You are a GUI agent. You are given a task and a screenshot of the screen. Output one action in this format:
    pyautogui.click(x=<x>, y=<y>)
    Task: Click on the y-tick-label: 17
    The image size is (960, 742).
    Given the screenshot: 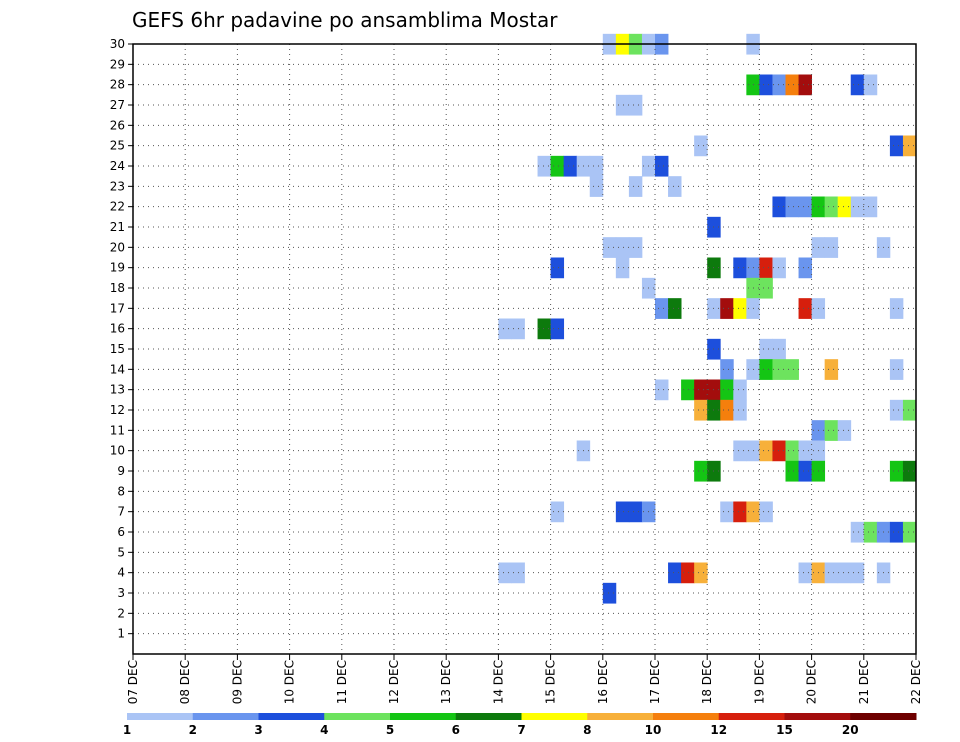 What is the action you would take?
    pyautogui.click(x=117, y=308)
    